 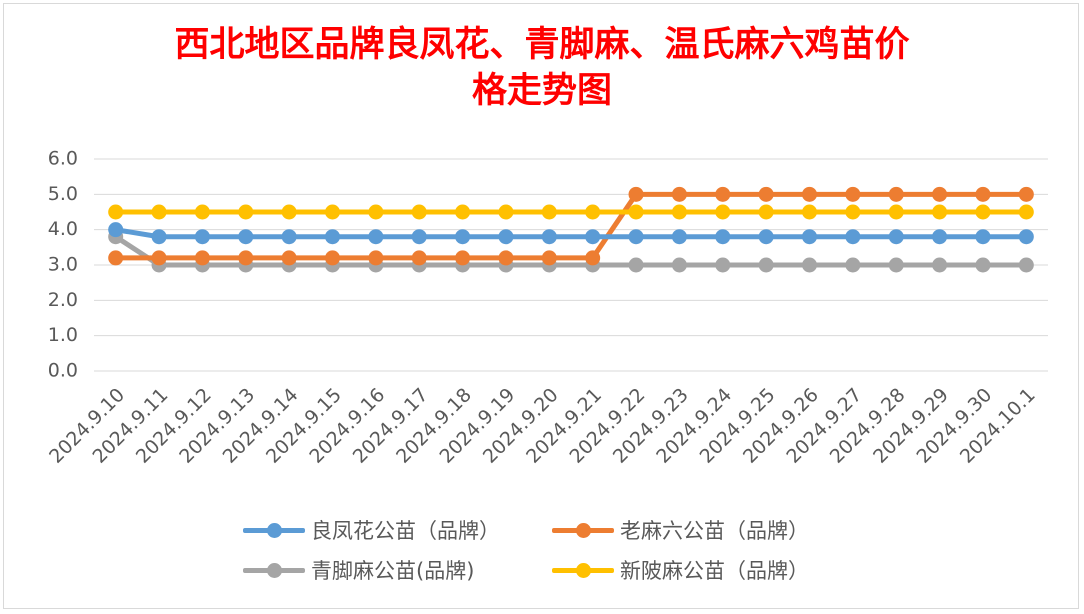 I want to click on chart-title-line-1: 西北地区品牌良凤花、青脚麻、温氏麻六鸡苗价, so click(x=542, y=44).